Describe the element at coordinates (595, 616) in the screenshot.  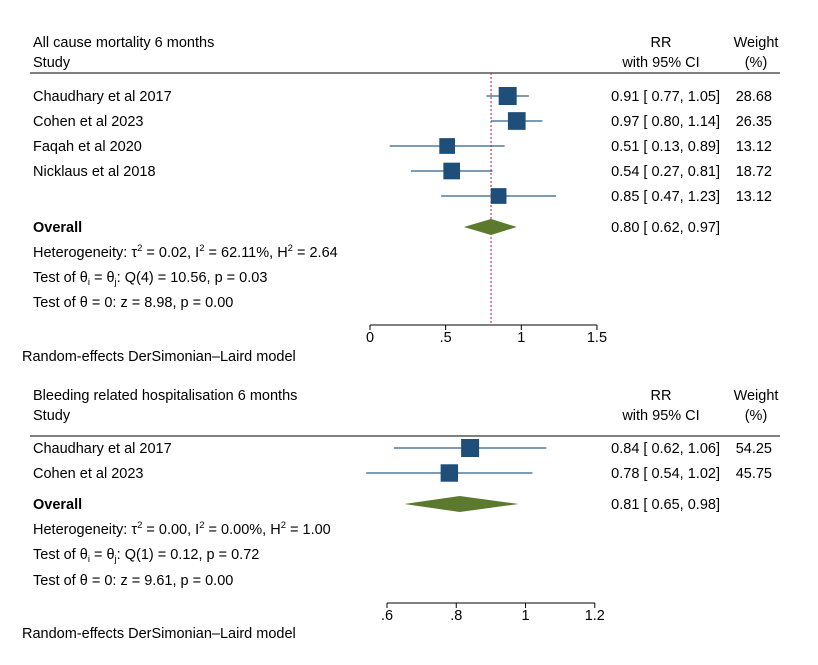
I see `x-tick-label: 1.2` at that location.